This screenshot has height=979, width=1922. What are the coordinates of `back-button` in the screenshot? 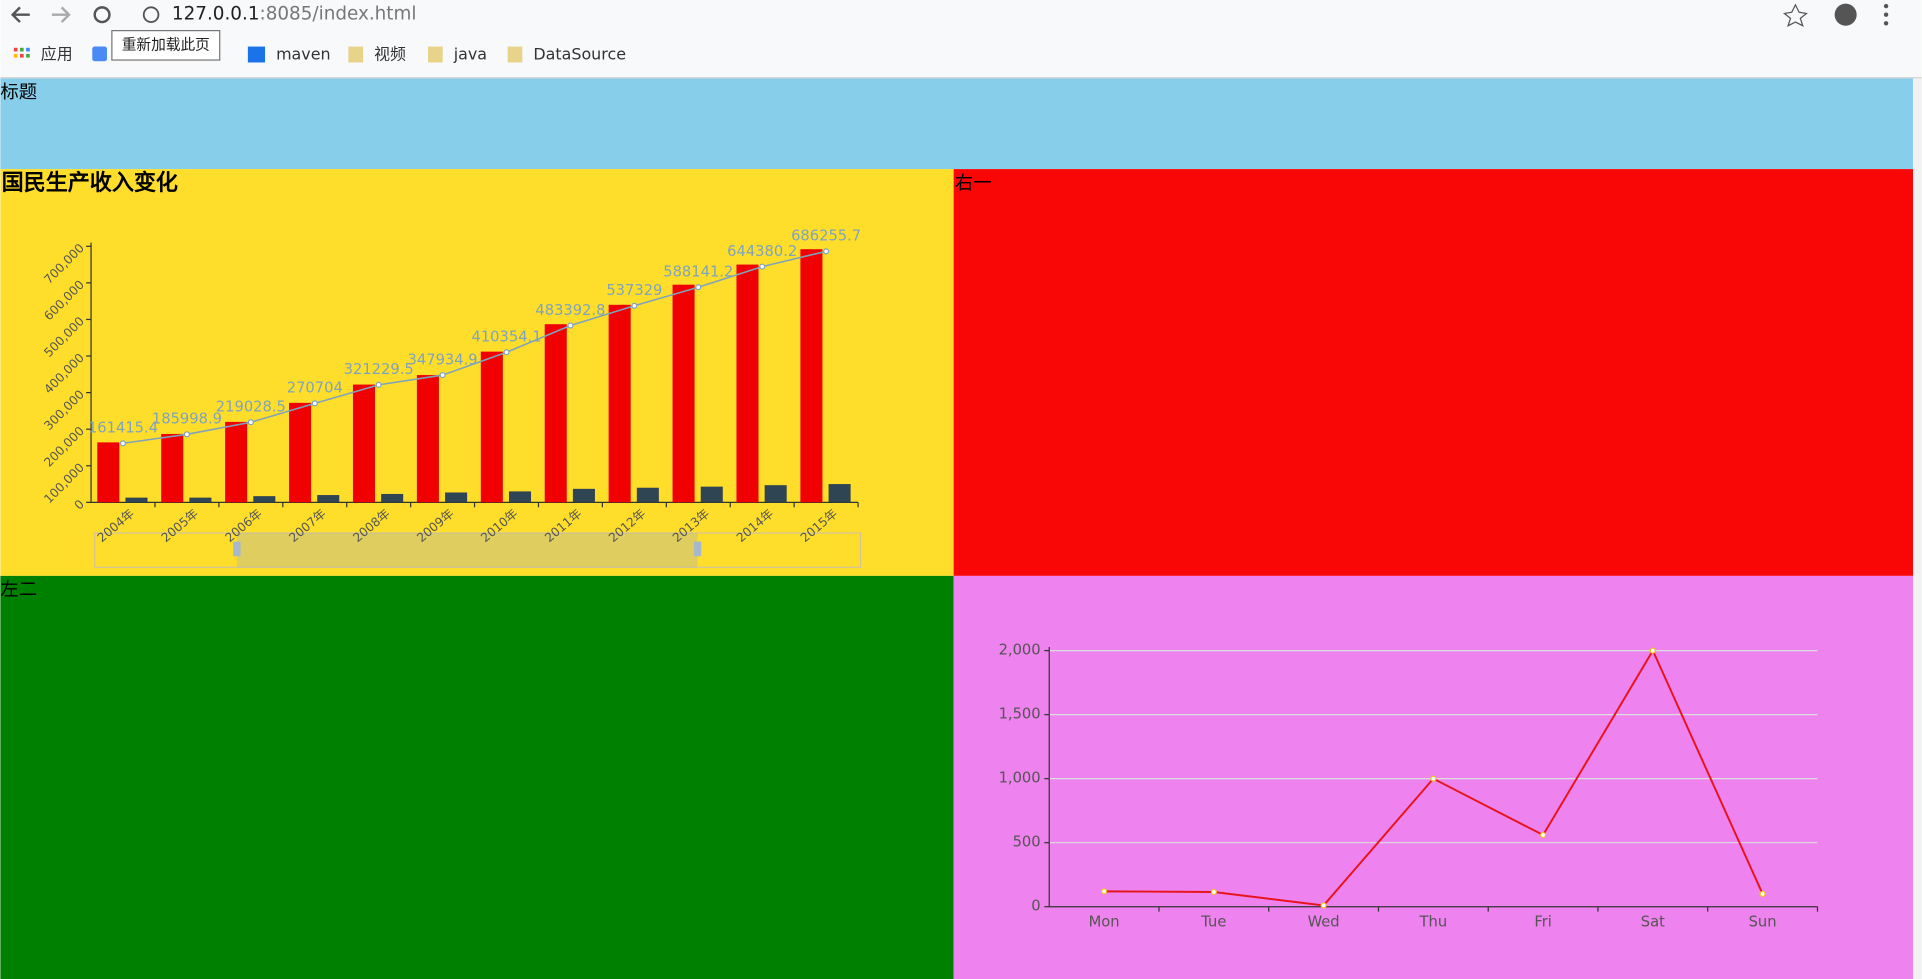 It's located at (20, 14).